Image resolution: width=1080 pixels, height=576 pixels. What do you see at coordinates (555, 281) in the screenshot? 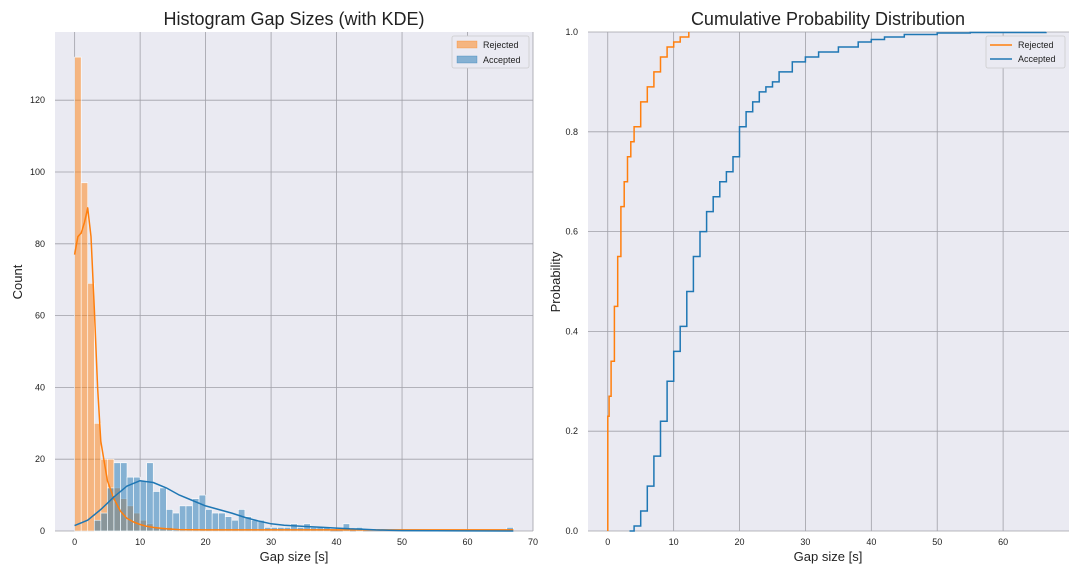
I see `cdf-y-label: Probability` at bounding box center [555, 281].